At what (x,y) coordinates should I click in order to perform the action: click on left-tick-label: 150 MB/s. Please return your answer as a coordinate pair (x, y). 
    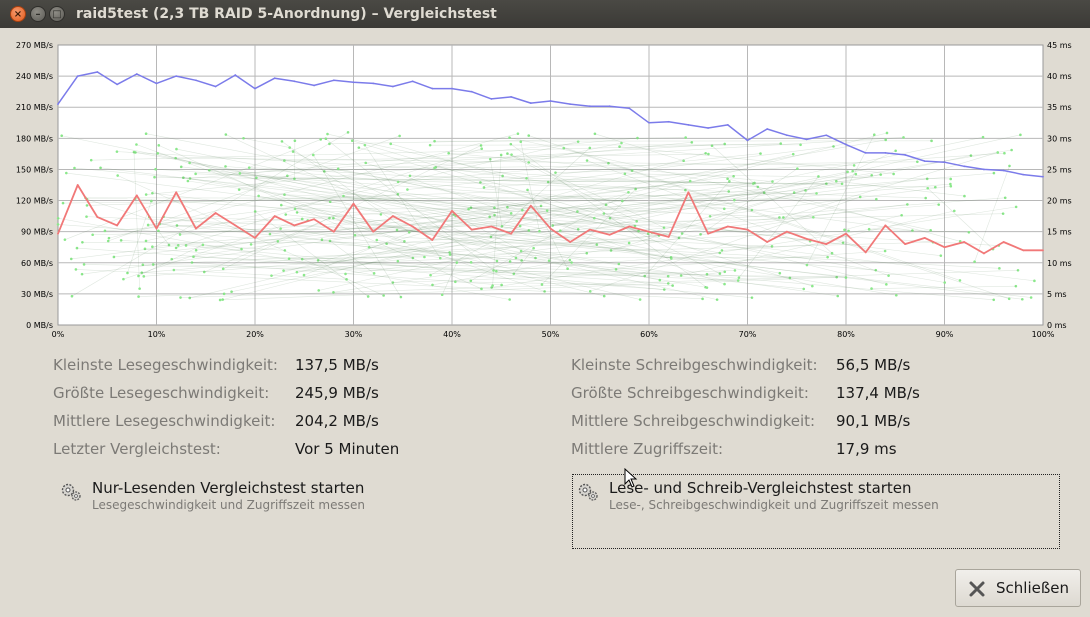
    Looking at the image, I should click on (34, 169).